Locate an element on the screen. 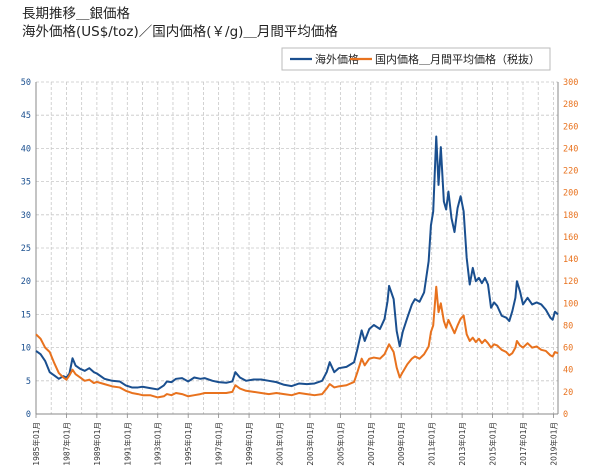  right-tick-label: 80 is located at coordinates (568, 326).